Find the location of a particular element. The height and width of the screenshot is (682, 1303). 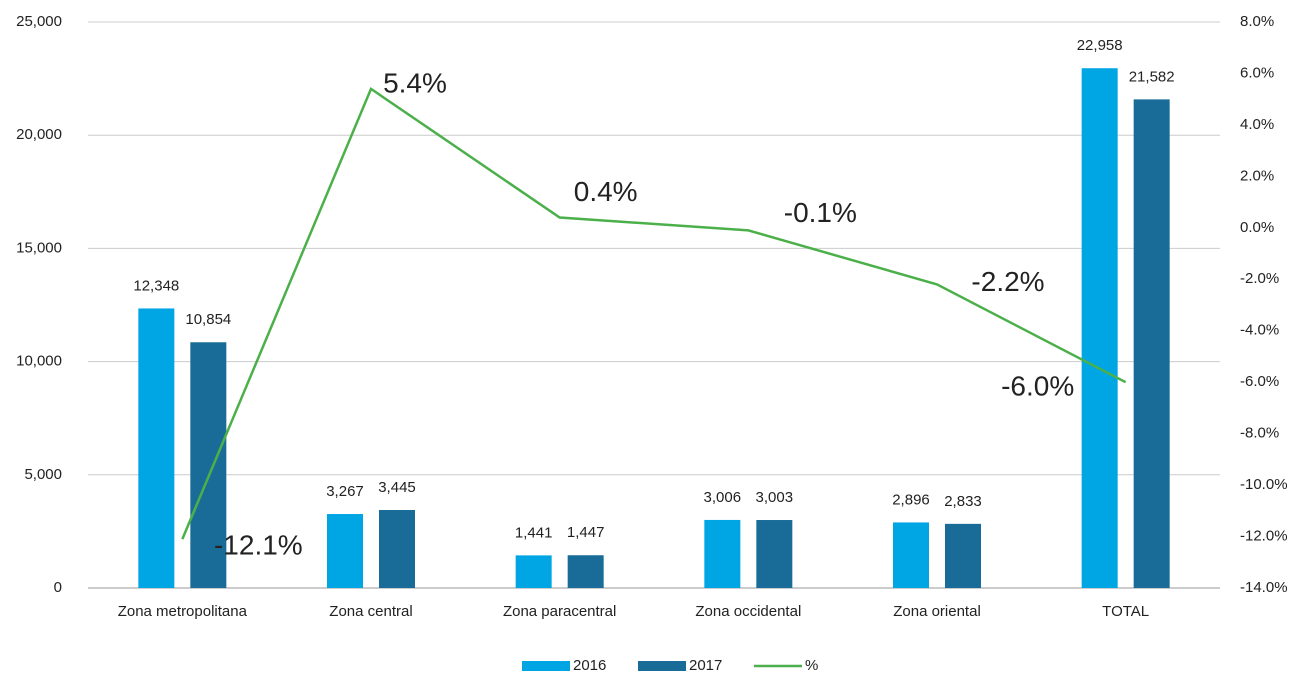

y-tick-label: 15,000 is located at coordinates (39, 247).